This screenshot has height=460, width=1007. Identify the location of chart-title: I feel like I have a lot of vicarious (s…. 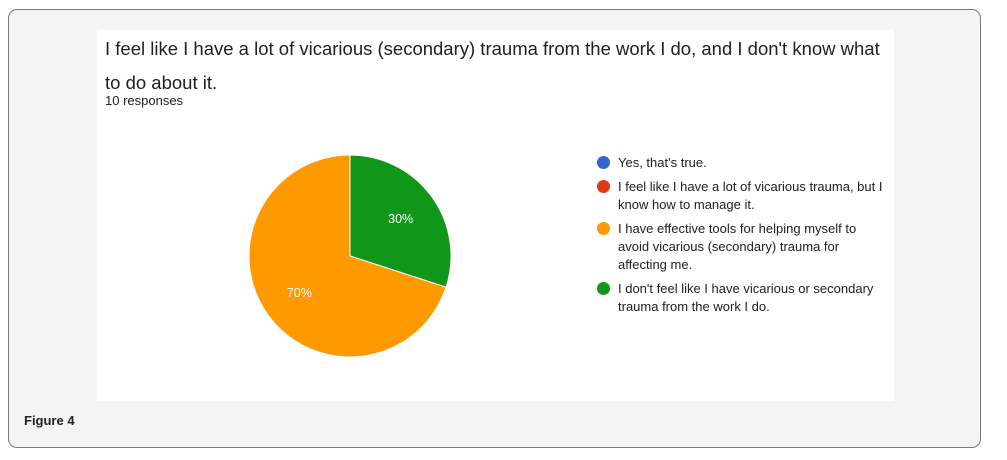
(492, 65).